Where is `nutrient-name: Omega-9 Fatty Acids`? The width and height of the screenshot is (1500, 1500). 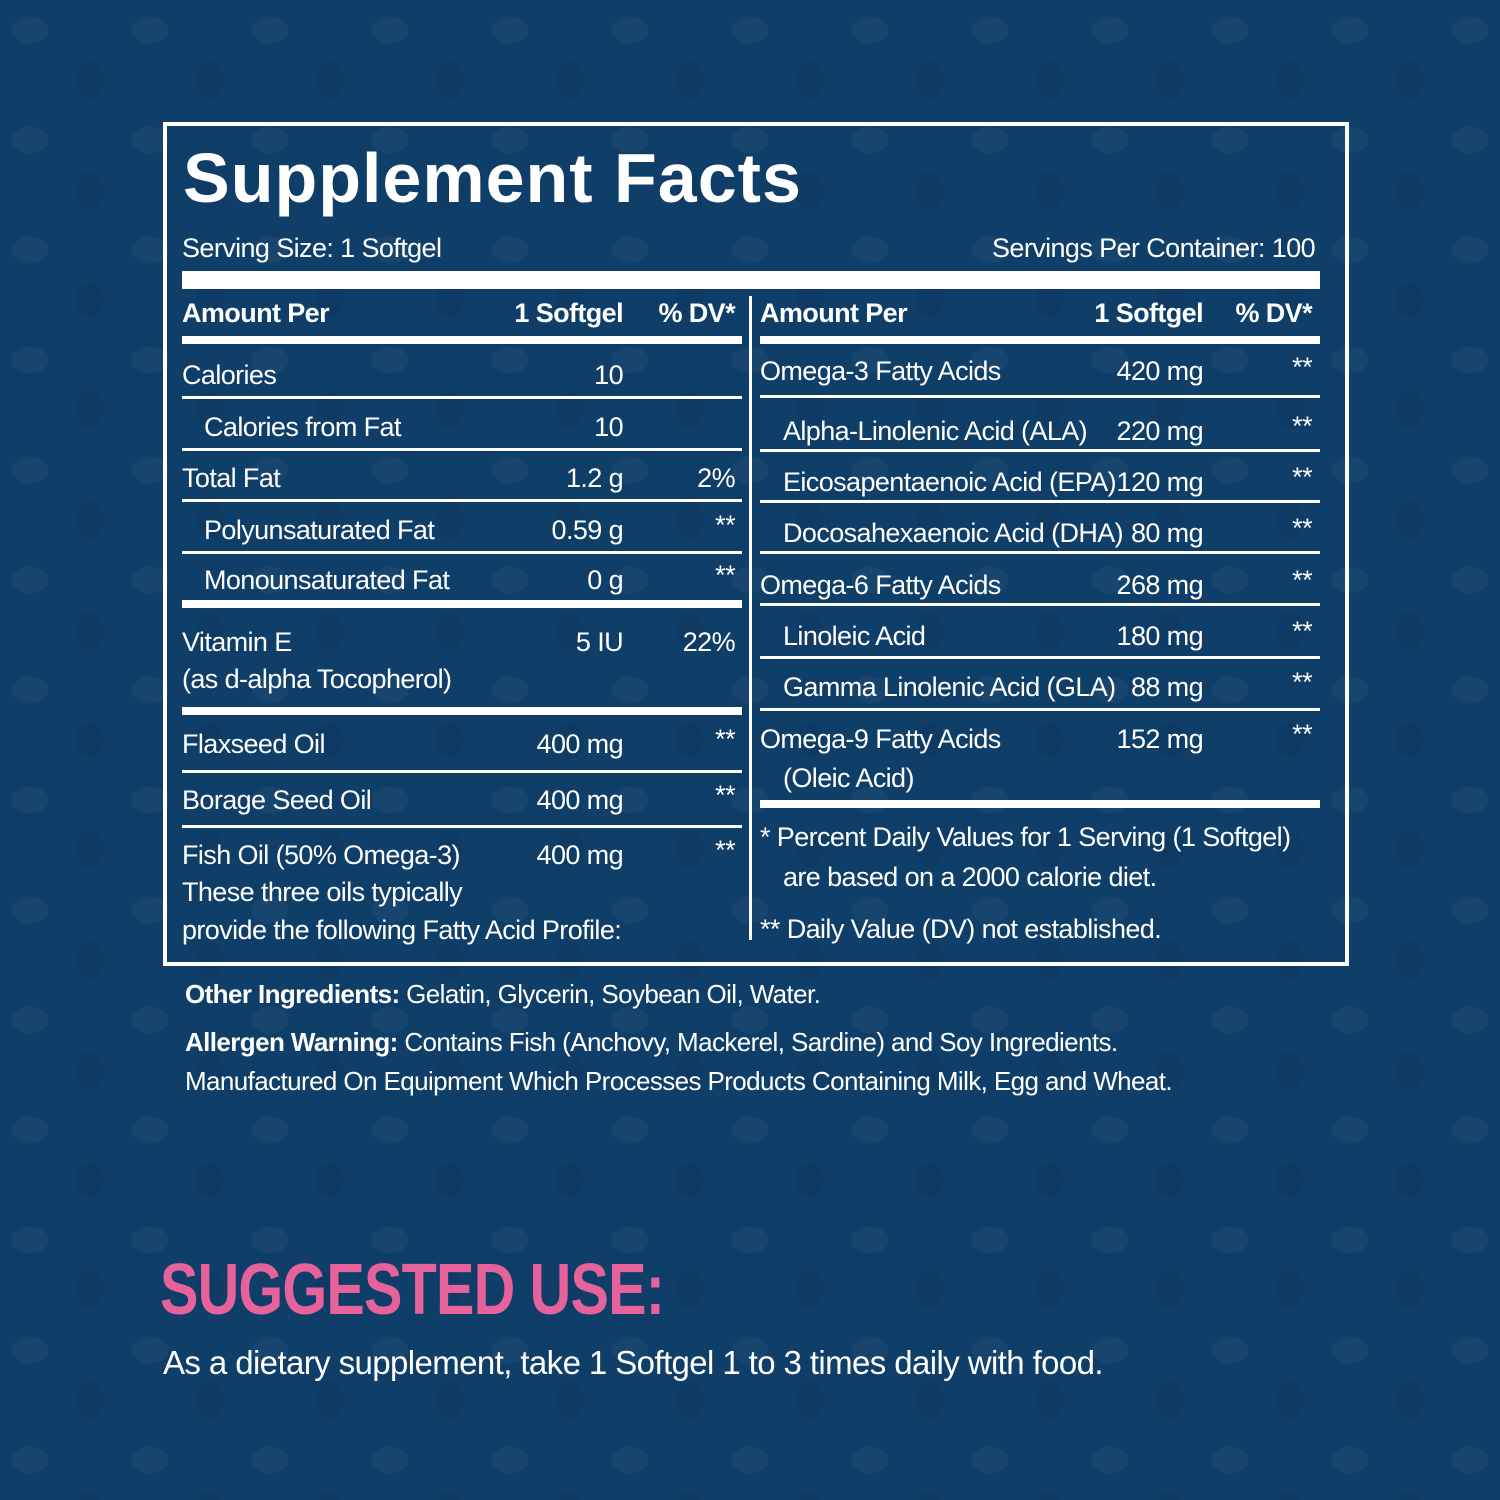
nutrient-name: Omega-9 Fatty Acids is located at coordinates (880, 739).